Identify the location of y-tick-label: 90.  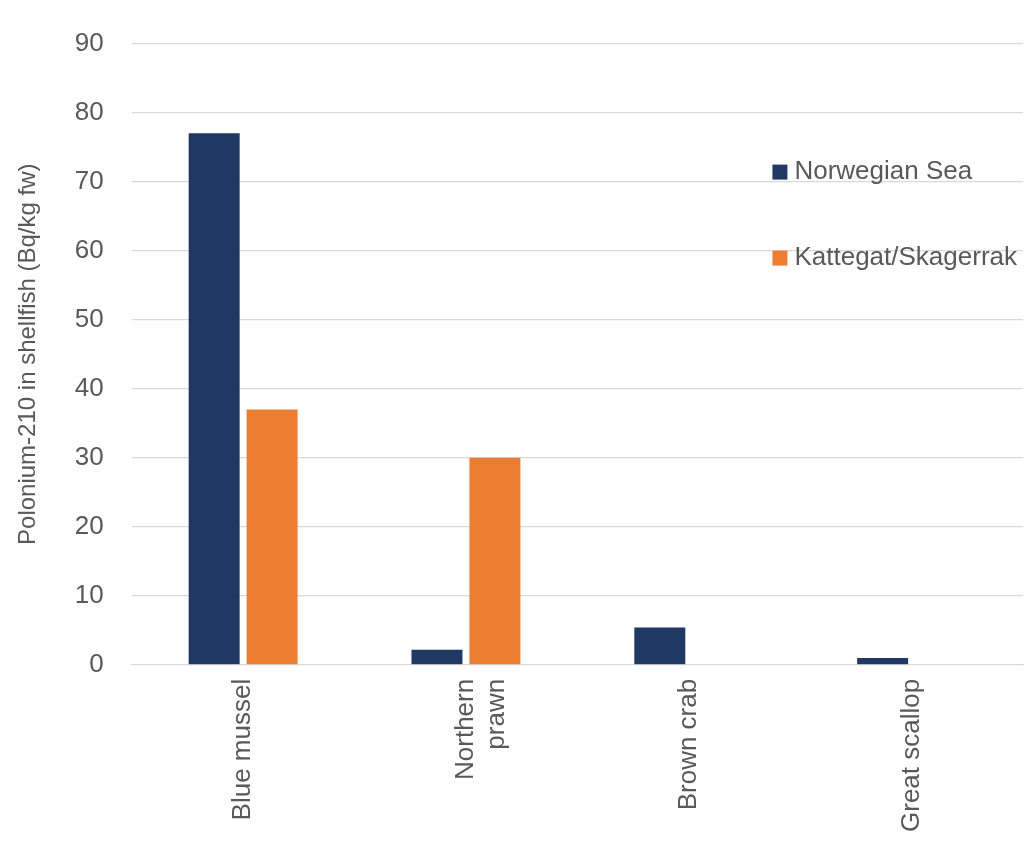
(89, 41).